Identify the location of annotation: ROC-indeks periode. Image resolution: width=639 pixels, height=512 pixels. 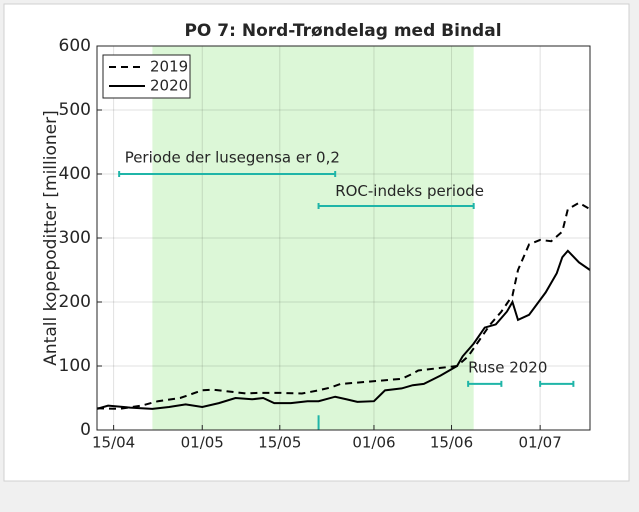
(409, 191).